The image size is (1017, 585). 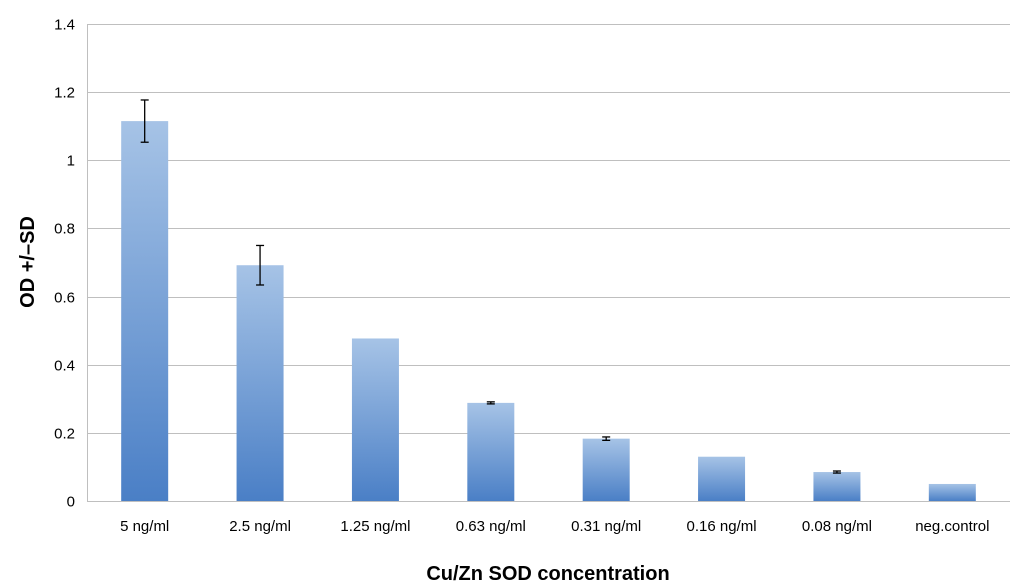 What do you see at coordinates (64, 93) in the screenshot?
I see `y-tick-label: 1.2` at bounding box center [64, 93].